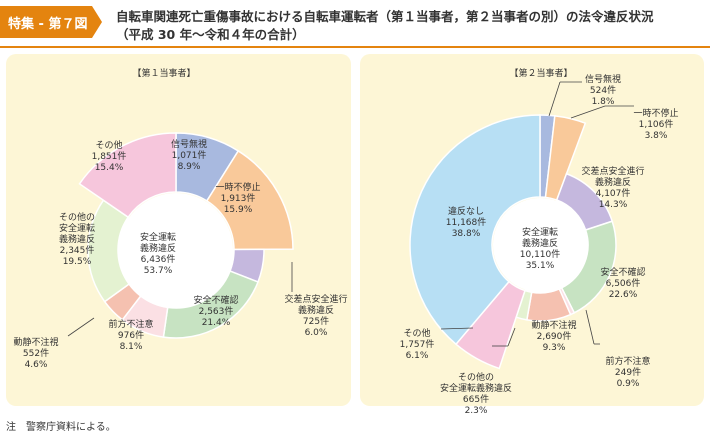 This screenshot has height=436, width=710. Describe the element at coordinates (189, 155) in the screenshot. I see `slice-label: 信号無視 1,071件 8.9%` at that location.